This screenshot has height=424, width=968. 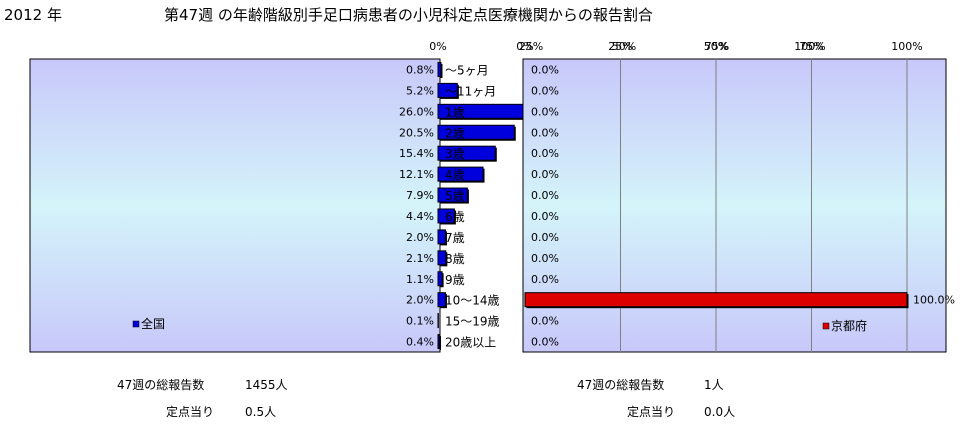 I want to click on national-value-label: 7.9%, so click(x=420, y=195).